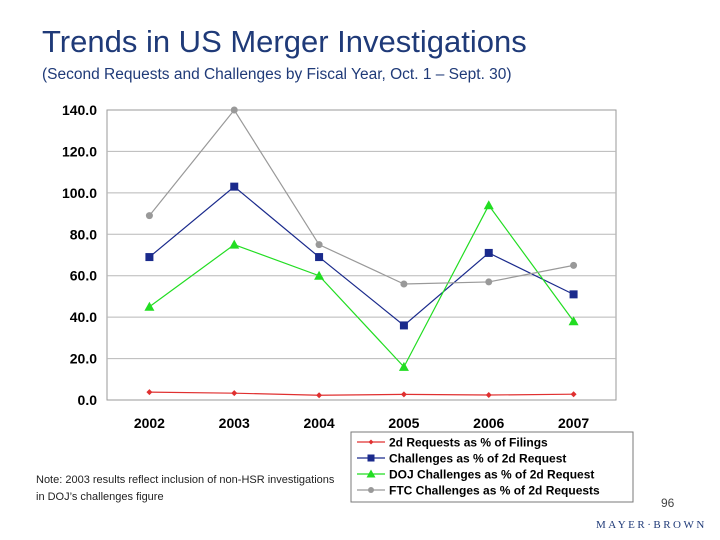 This screenshot has width=720, height=540. Describe the element at coordinates (83, 359) in the screenshot. I see `y-tick-label: 20.0` at that location.